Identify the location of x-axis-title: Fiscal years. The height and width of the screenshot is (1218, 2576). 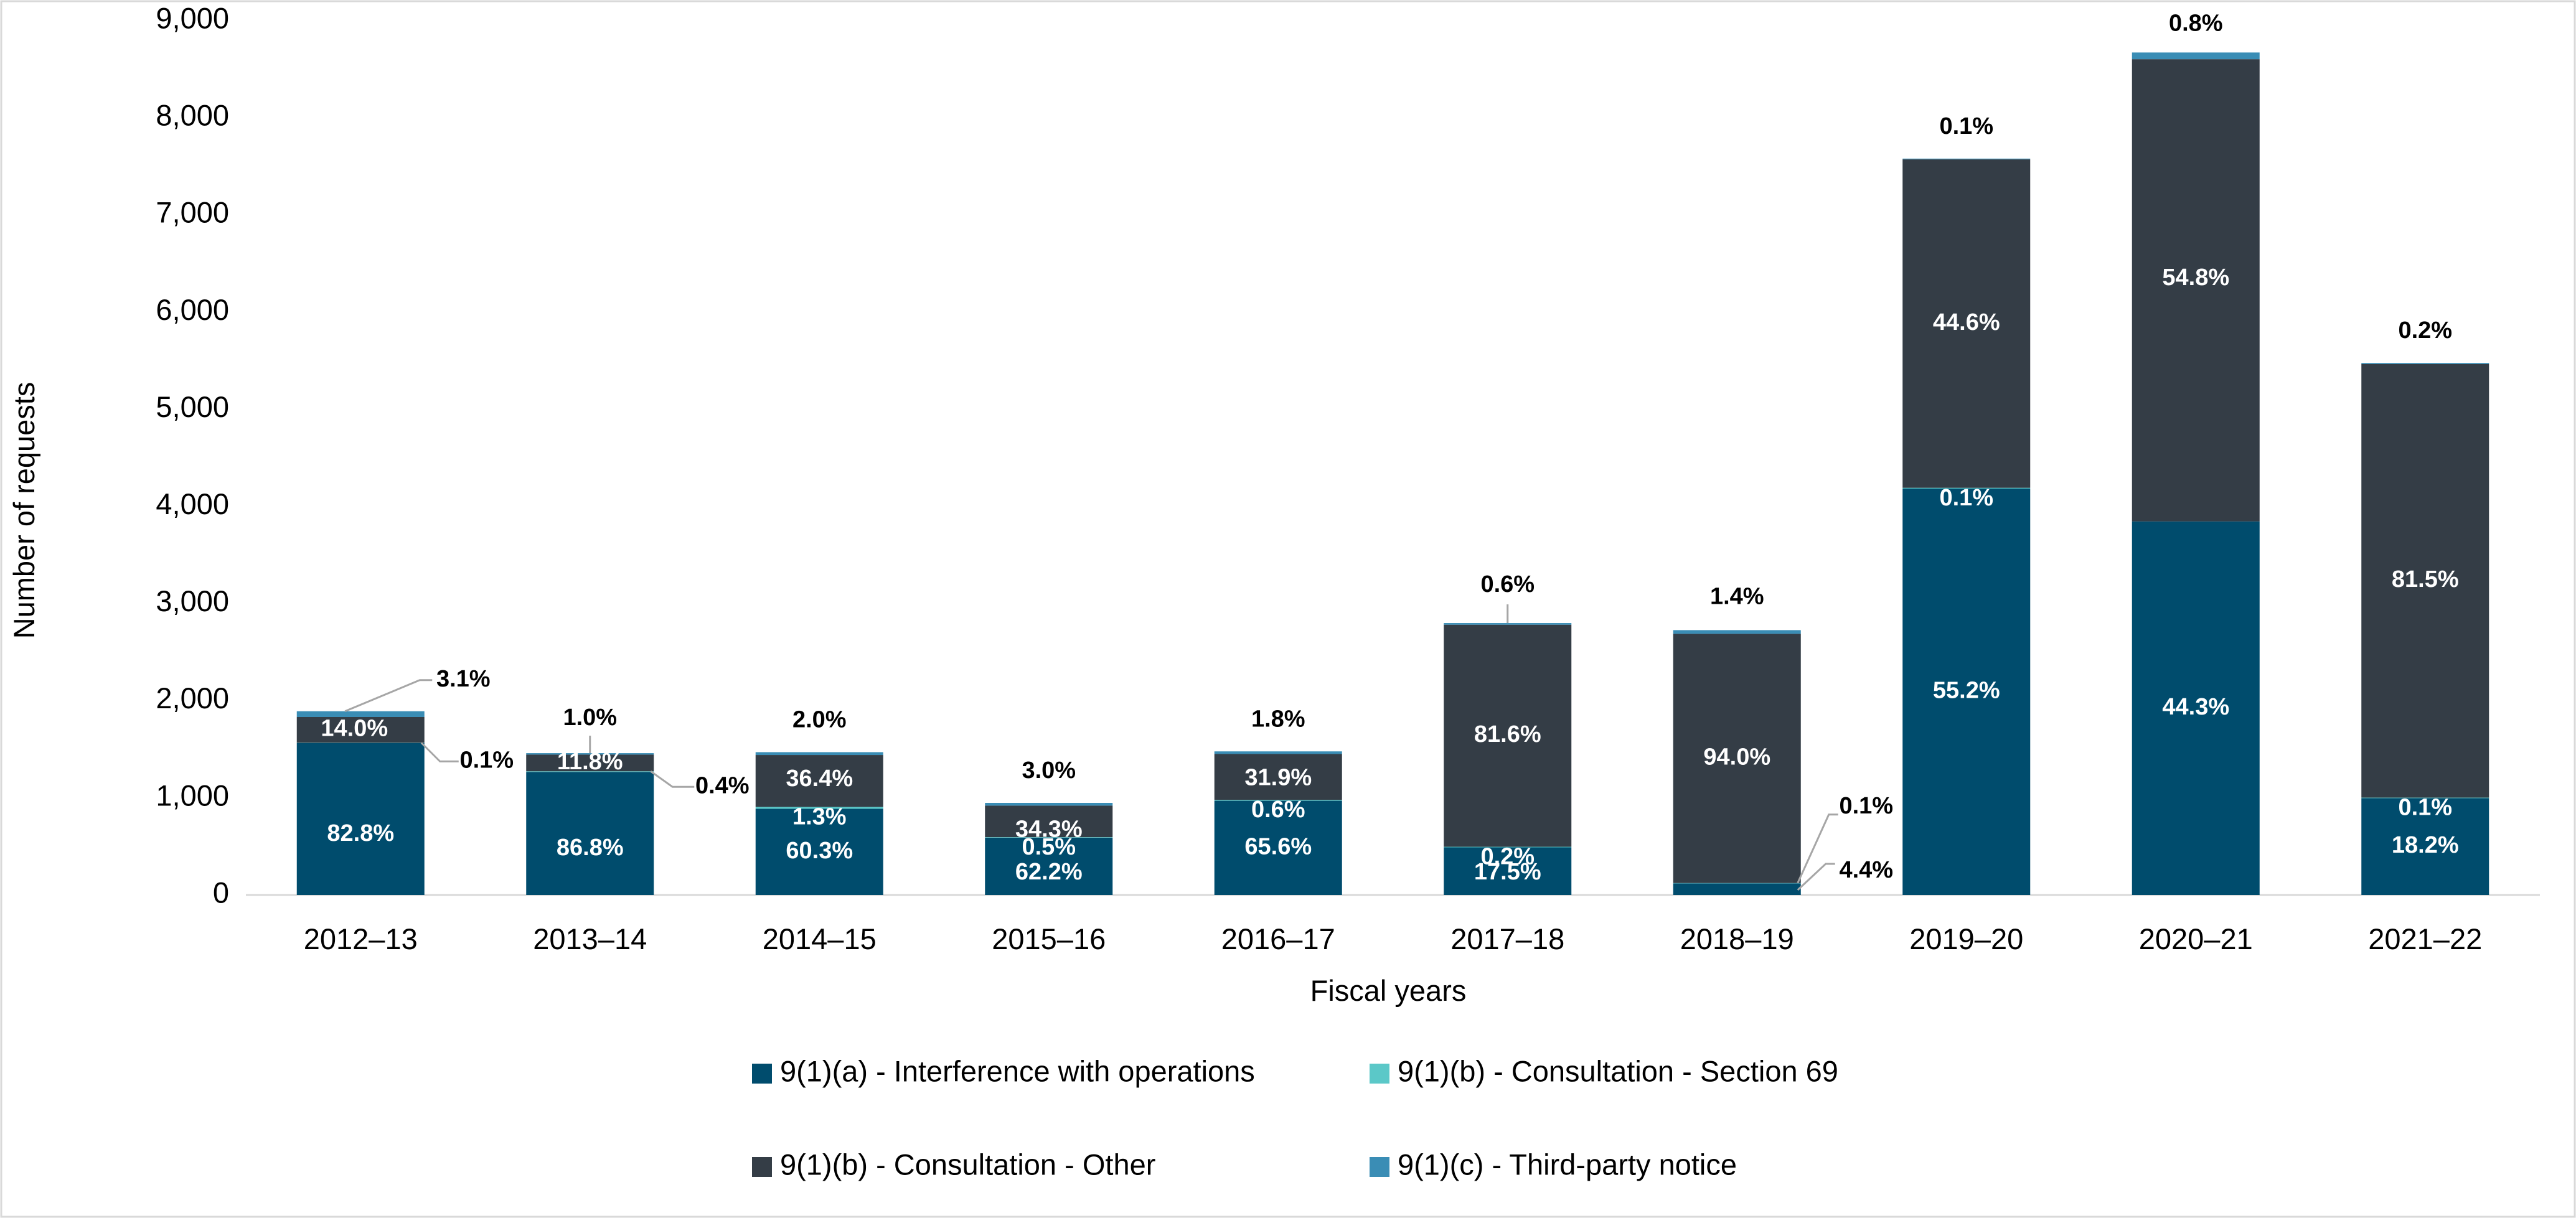
(1388, 990).